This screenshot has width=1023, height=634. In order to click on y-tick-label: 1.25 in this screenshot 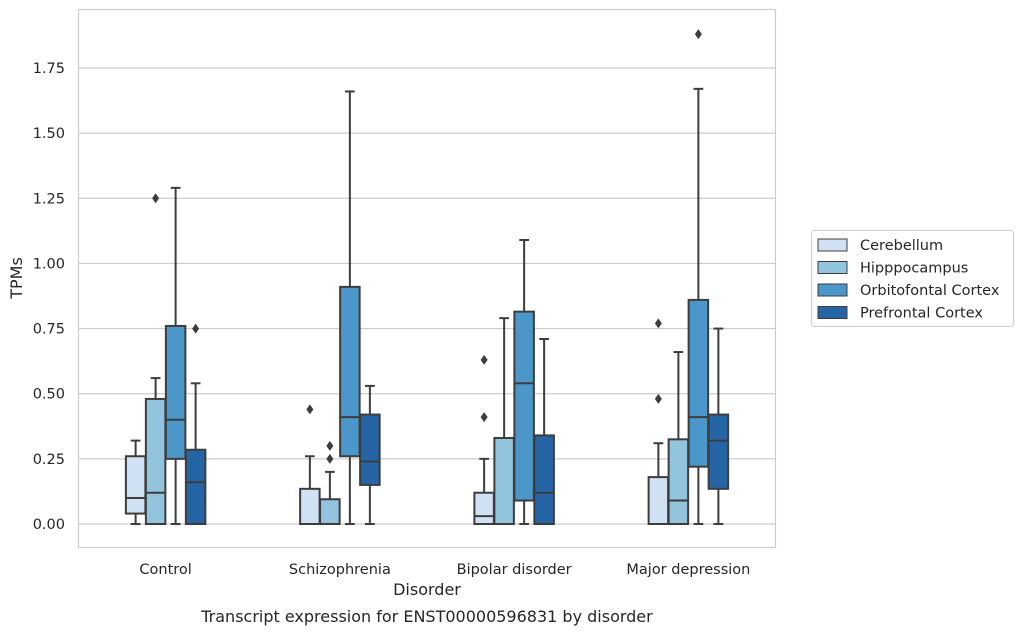, I will do `click(49, 199)`.